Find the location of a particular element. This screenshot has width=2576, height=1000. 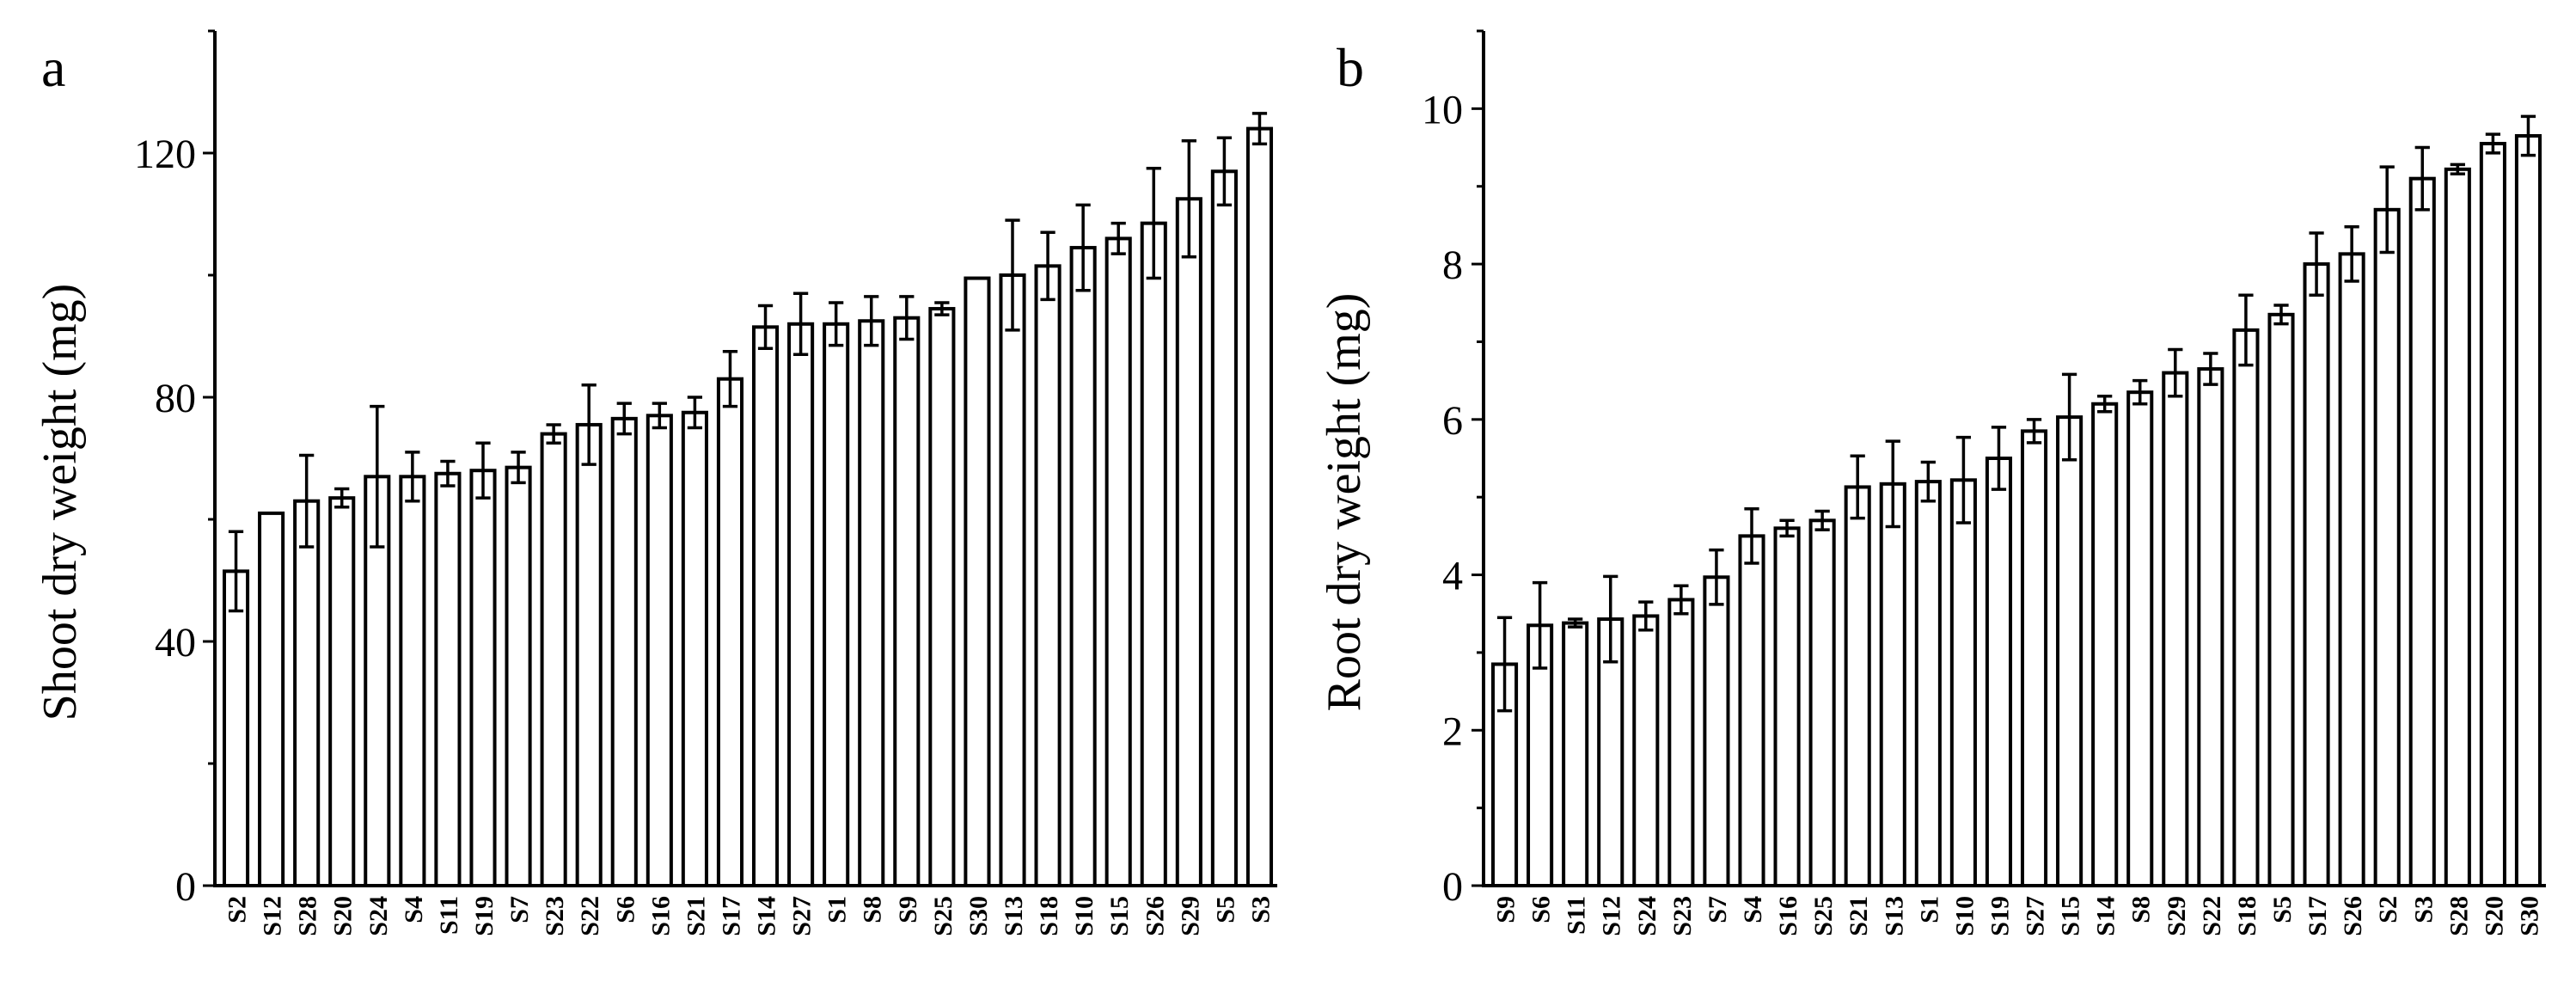

panel-a-bar-S26 is located at coordinates (1153, 554).